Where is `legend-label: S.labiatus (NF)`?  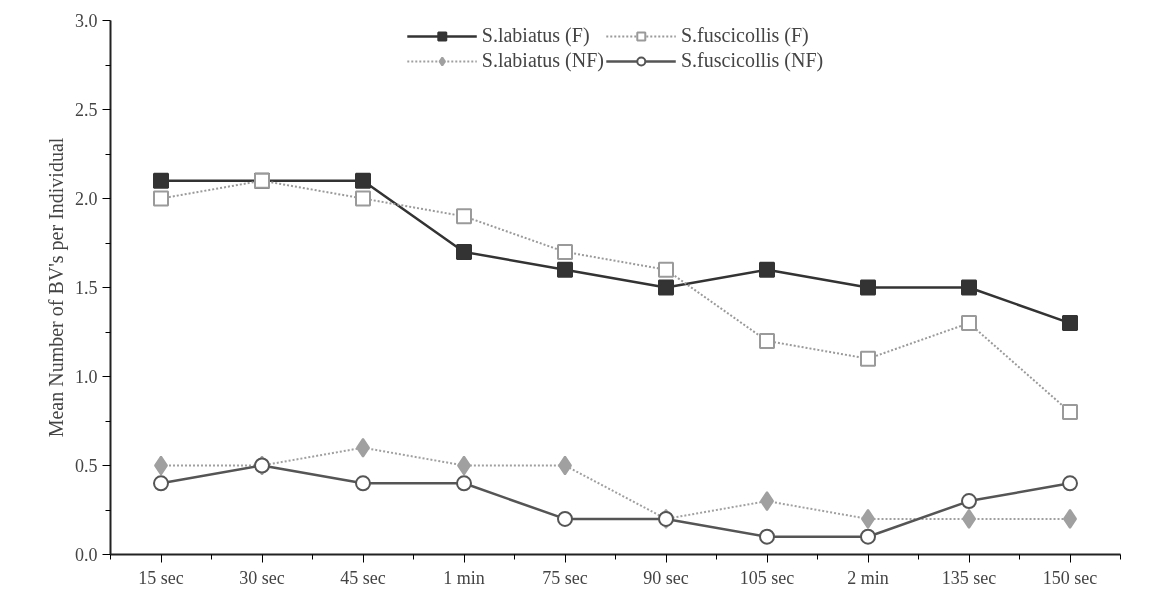
legend-label: S.labiatus (NF) is located at coordinates (542, 60).